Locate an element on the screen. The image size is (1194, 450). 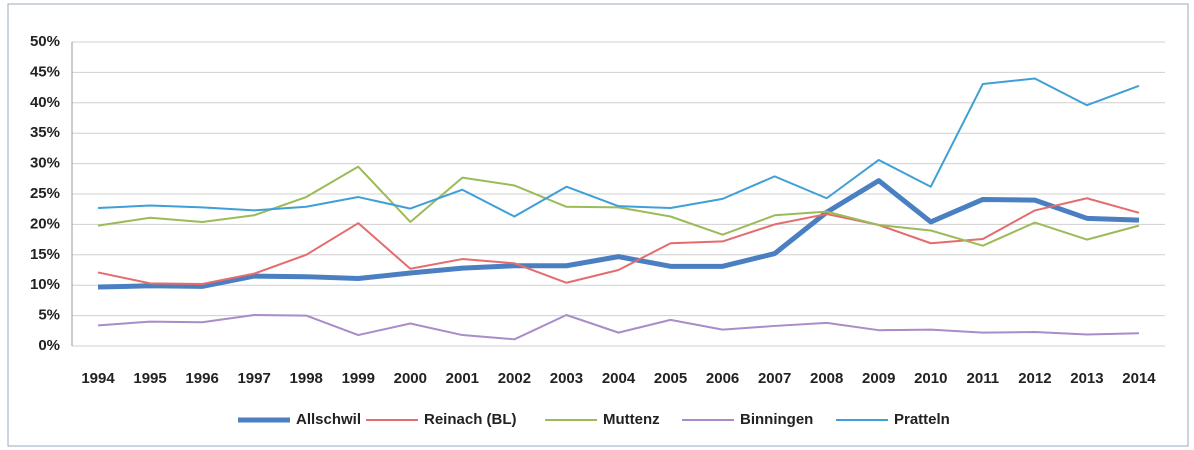
x-tick-label: 2013 is located at coordinates (1086, 378).